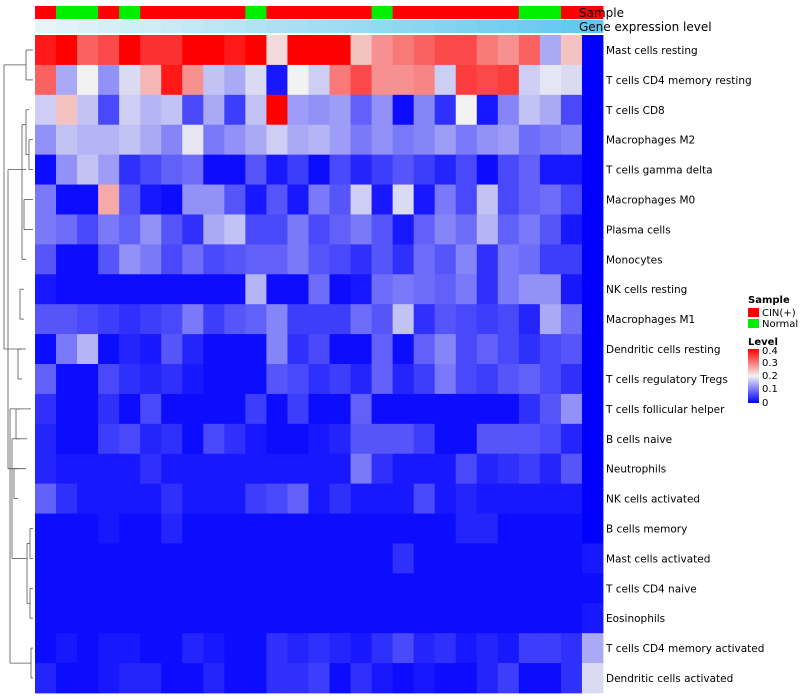  Describe the element at coordinates (646, 530) in the screenshot. I see `row-label: B cells memory` at that location.